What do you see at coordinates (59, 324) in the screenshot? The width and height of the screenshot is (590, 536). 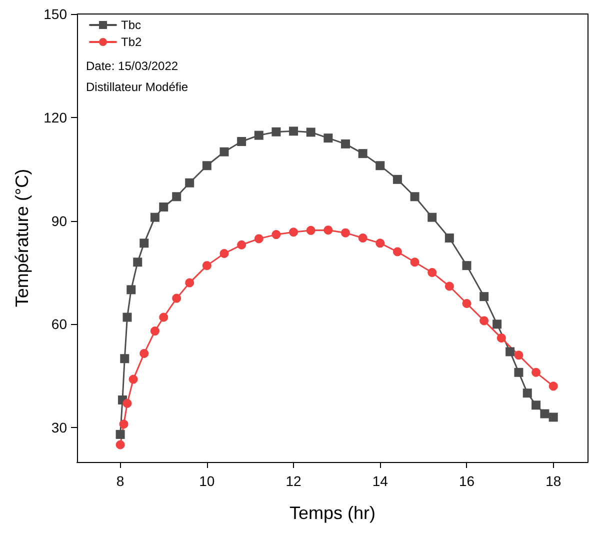 I see `y-tick-label: 60` at bounding box center [59, 324].